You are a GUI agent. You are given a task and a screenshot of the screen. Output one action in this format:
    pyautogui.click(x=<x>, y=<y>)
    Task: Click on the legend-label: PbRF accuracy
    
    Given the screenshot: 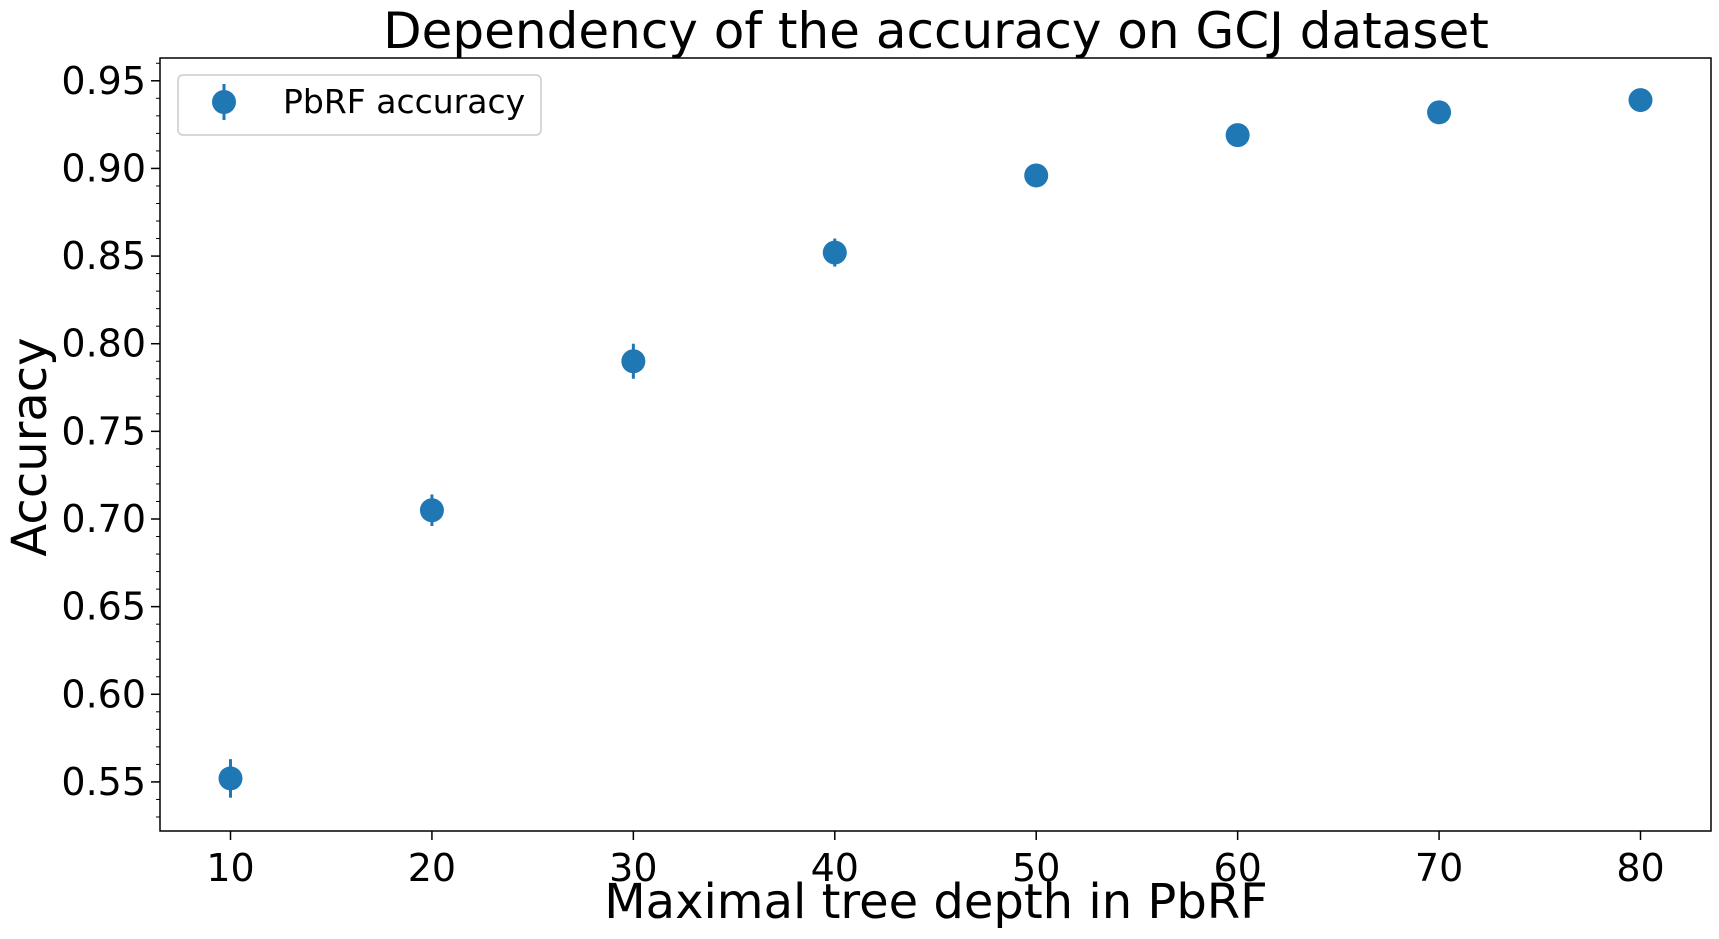 What is the action you would take?
    pyautogui.click(x=404, y=101)
    